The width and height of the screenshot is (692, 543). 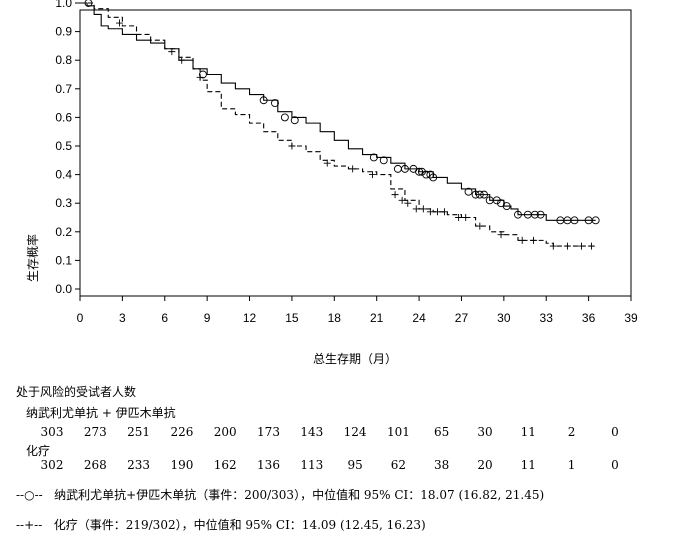 What do you see at coordinates (76, 392) in the screenshot?
I see `risk-table-title: 处于风险的受试者人数` at bounding box center [76, 392].